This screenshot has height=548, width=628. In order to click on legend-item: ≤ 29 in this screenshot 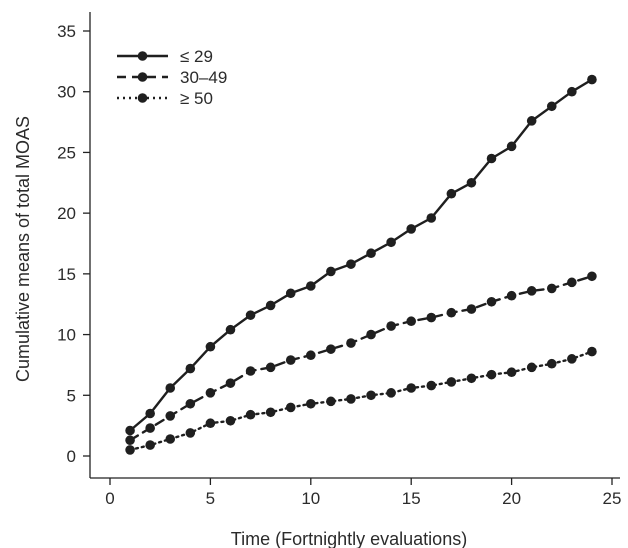, I will do `click(165, 56)`.